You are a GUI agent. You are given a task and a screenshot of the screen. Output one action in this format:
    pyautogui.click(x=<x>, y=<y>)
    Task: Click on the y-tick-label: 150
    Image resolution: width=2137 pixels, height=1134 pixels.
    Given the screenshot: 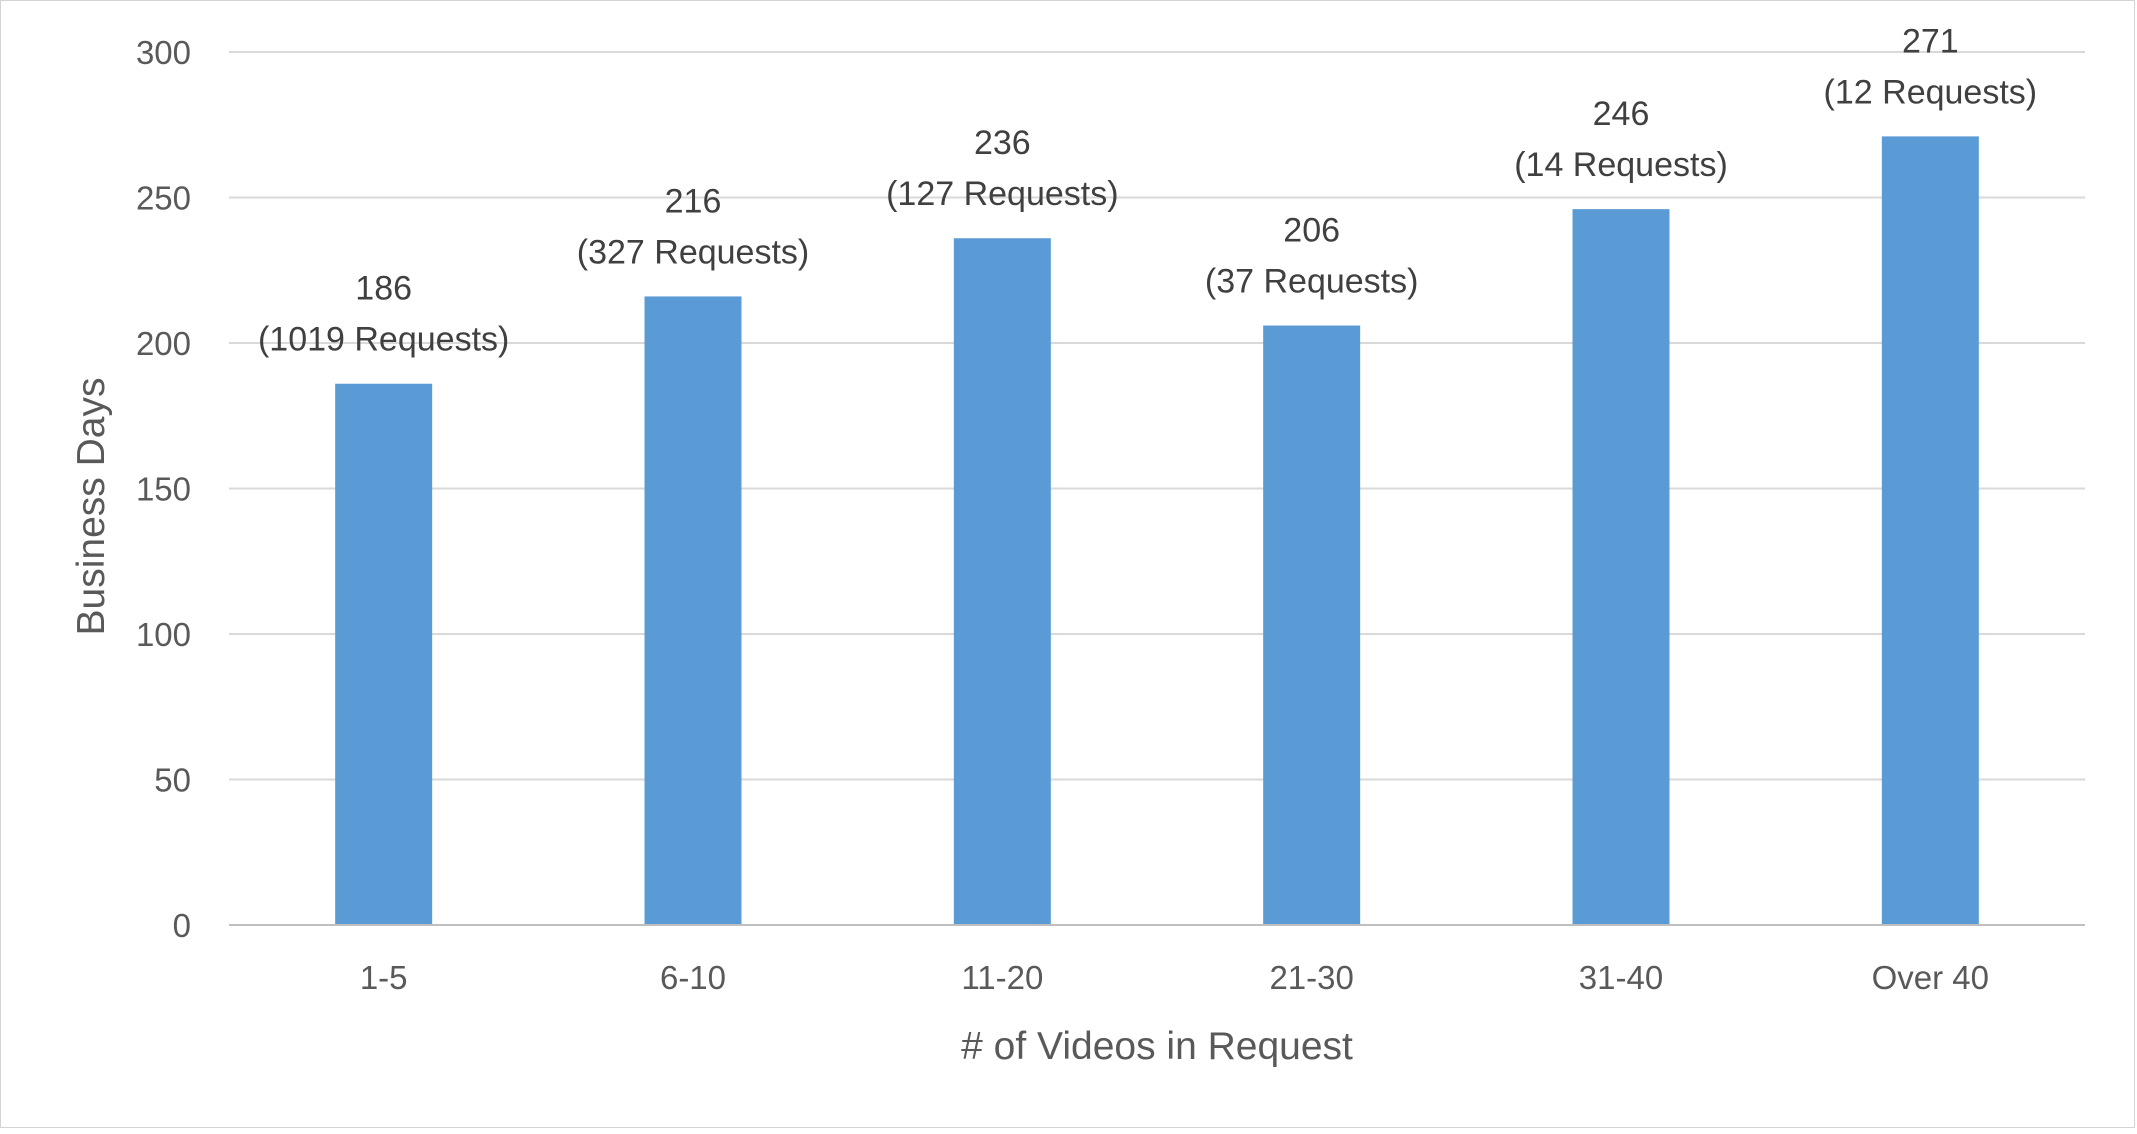 What is the action you would take?
    pyautogui.click(x=163, y=489)
    